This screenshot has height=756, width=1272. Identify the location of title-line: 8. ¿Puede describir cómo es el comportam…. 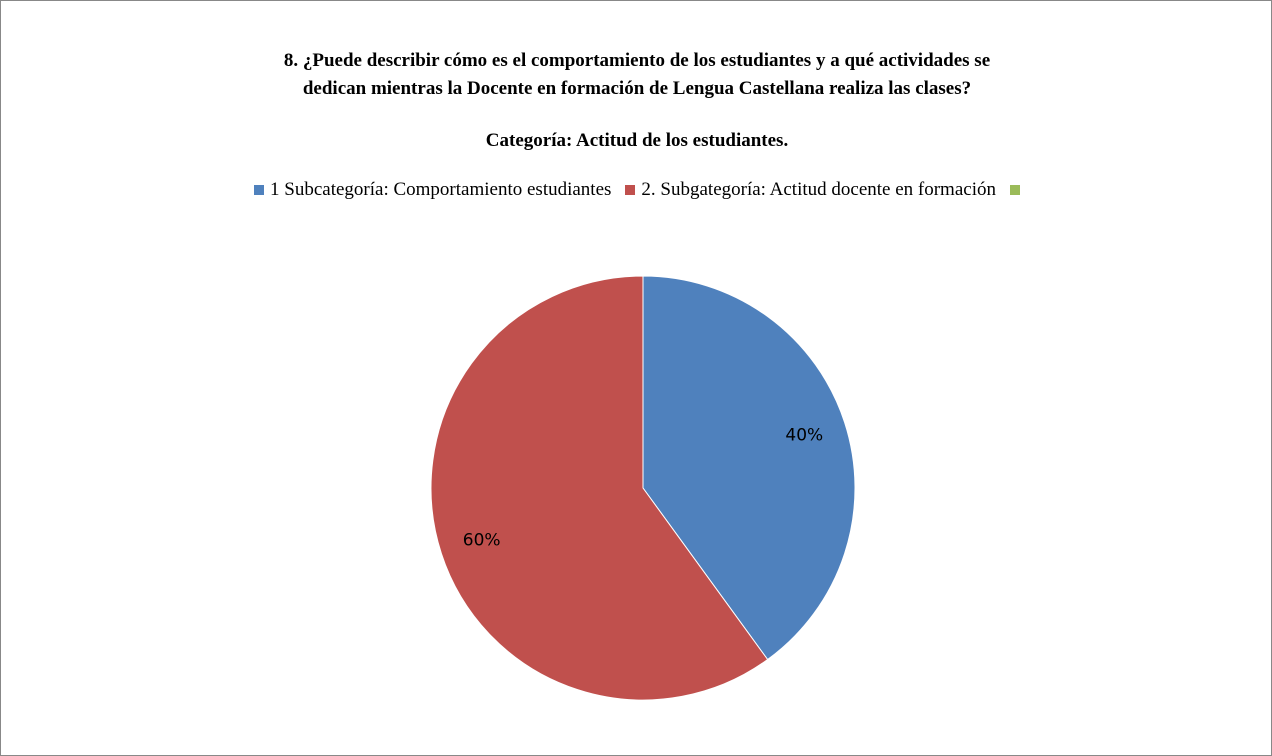
(637, 60).